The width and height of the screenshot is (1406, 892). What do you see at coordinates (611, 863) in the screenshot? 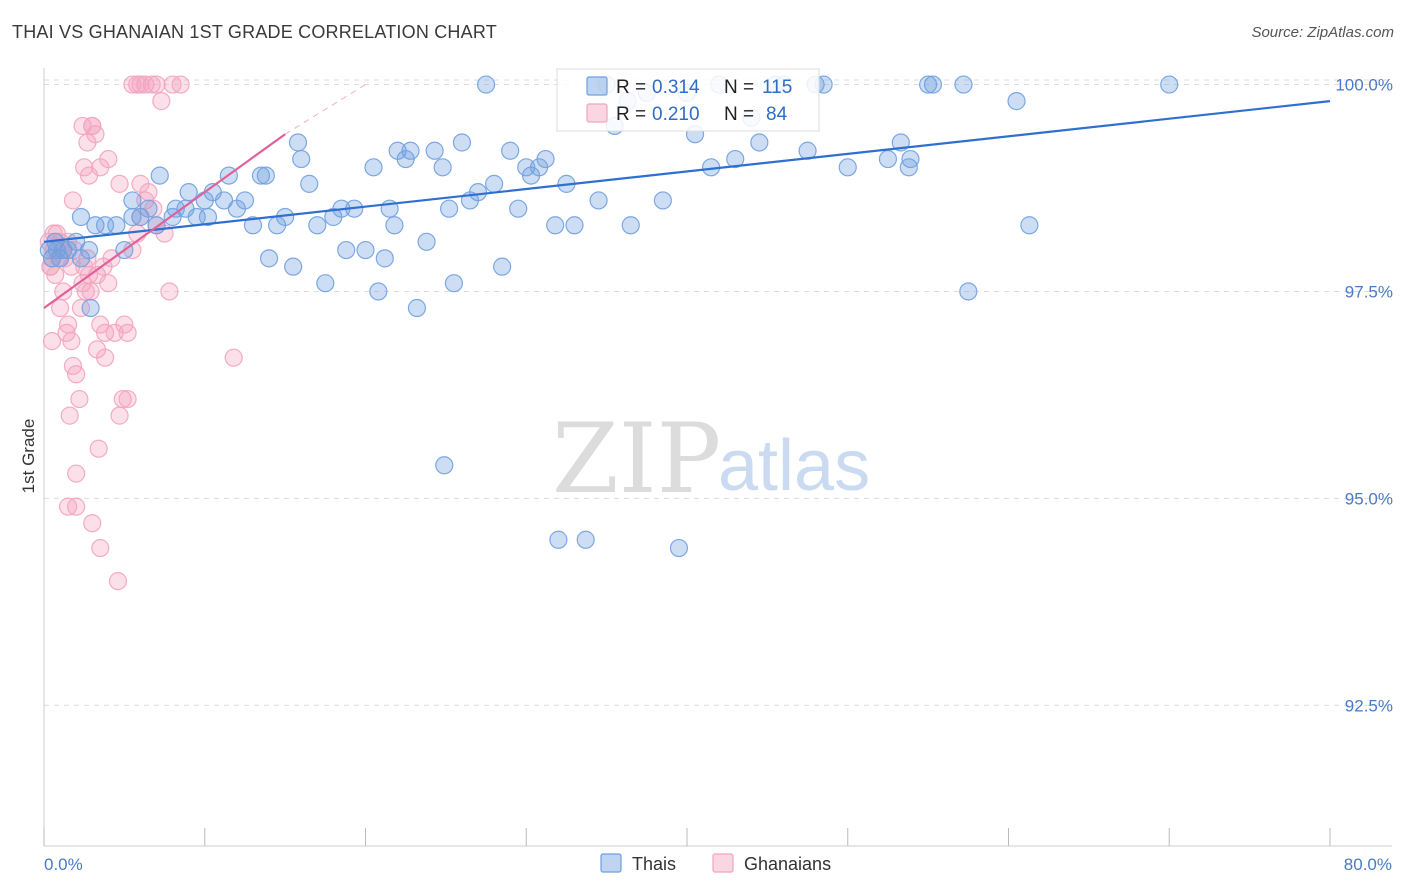
I see `legend-swatch-thais` at bounding box center [611, 863].